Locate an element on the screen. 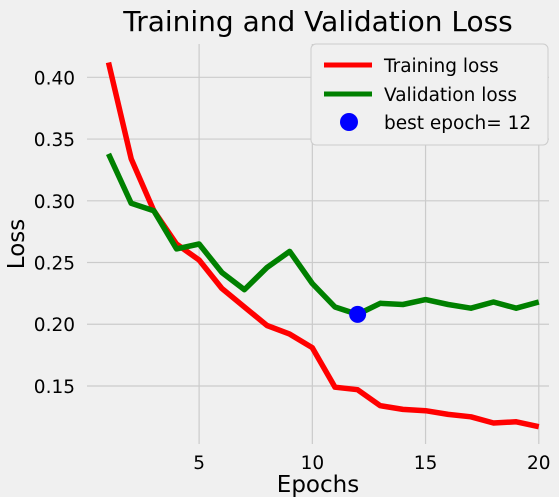 The width and height of the screenshot is (559, 497). x-axis-label: Epochs is located at coordinates (318, 484).